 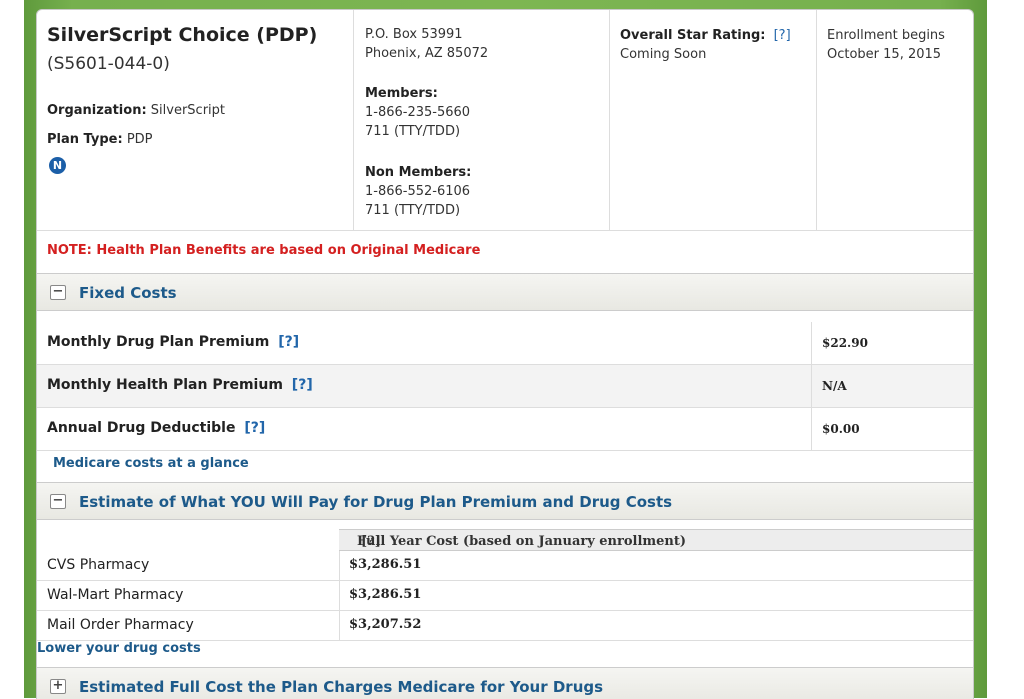 What do you see at coordinates (128, 293) in the screenshot?
I see `fixed-costs-title: Fixed Costs` at bounding box center [128, 293].